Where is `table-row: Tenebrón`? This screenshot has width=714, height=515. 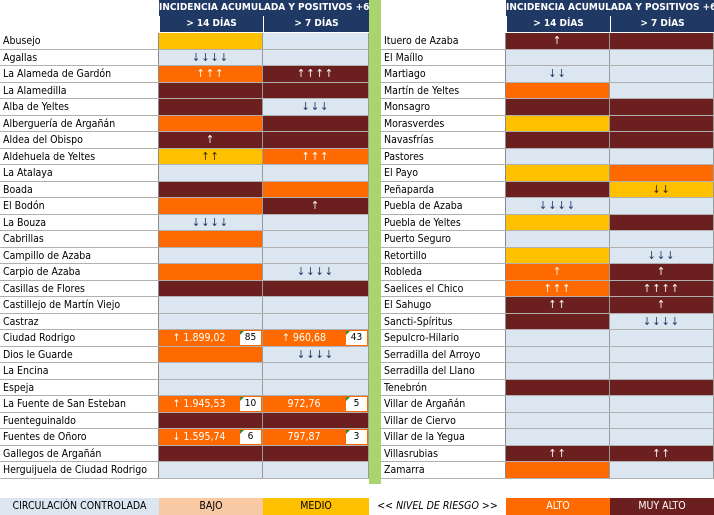 table-row: Tenebrón is located at coordinates (547, 387).